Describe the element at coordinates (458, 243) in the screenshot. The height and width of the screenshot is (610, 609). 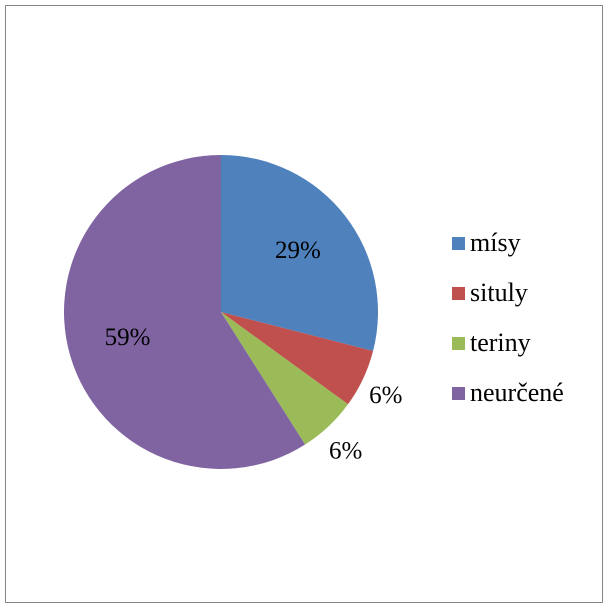
I see `legend-swatch-misy` at that location.